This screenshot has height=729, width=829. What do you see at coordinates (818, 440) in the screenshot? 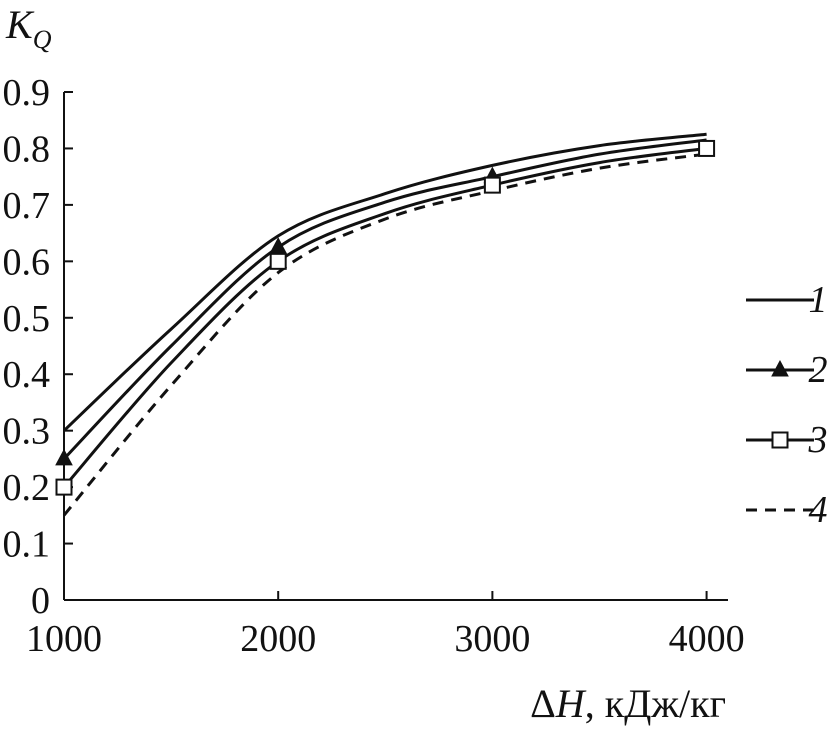
I see `legend-label-3: 3` at bounding box center [818, 440].